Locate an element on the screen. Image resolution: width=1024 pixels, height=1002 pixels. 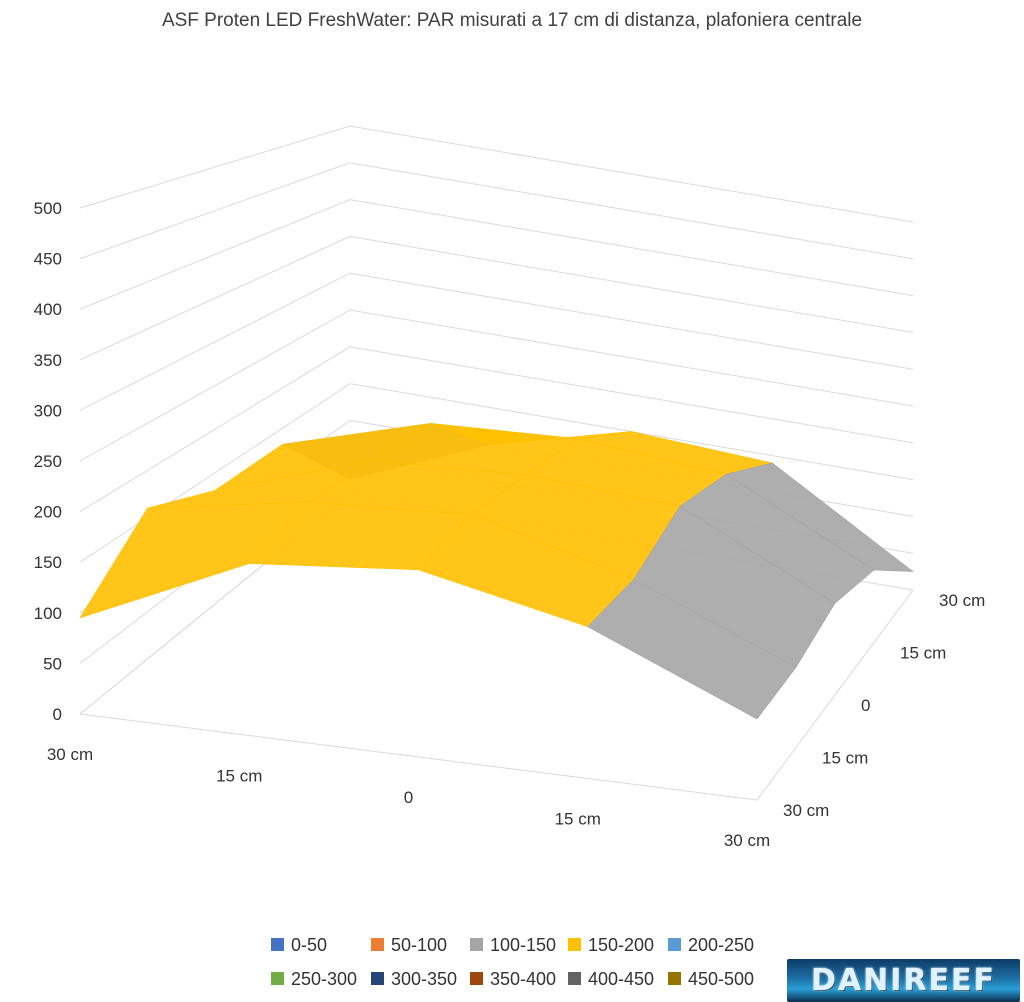
legend-label: 0-50 is located at coordinates (309, 945).